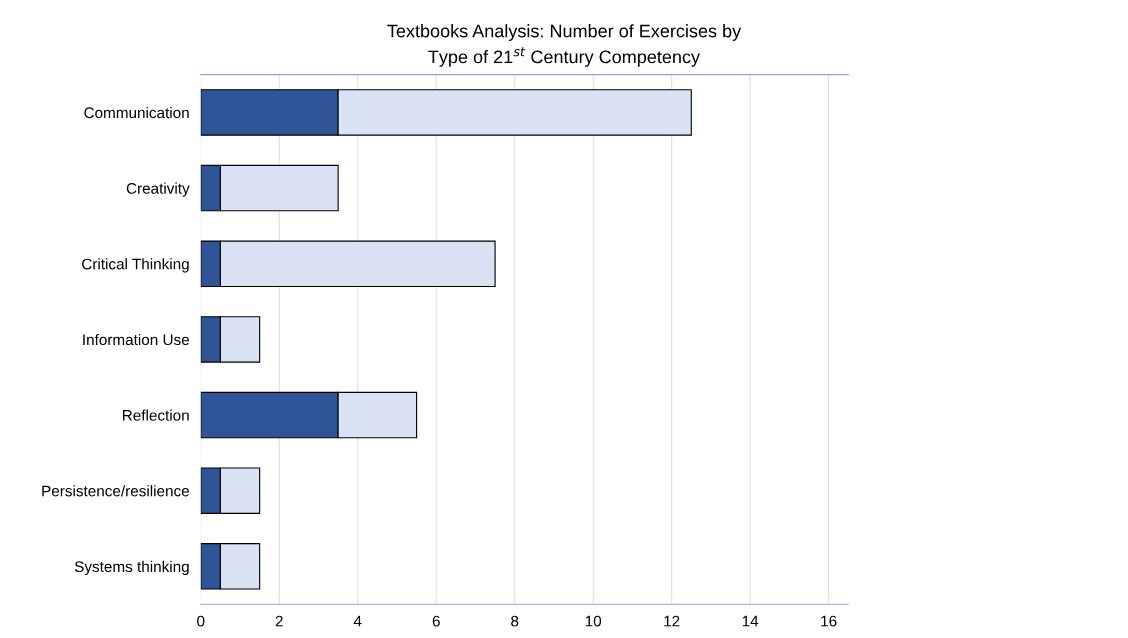  What do you see at coordinates (357, 621) in the screenshot?
I see `x-tick-label: 4` at bounding box center [357, 621].